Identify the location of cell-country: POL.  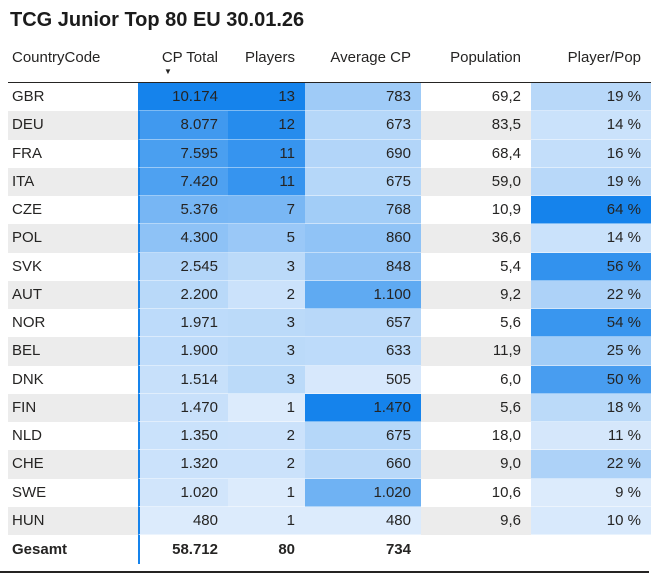
(73, 238).